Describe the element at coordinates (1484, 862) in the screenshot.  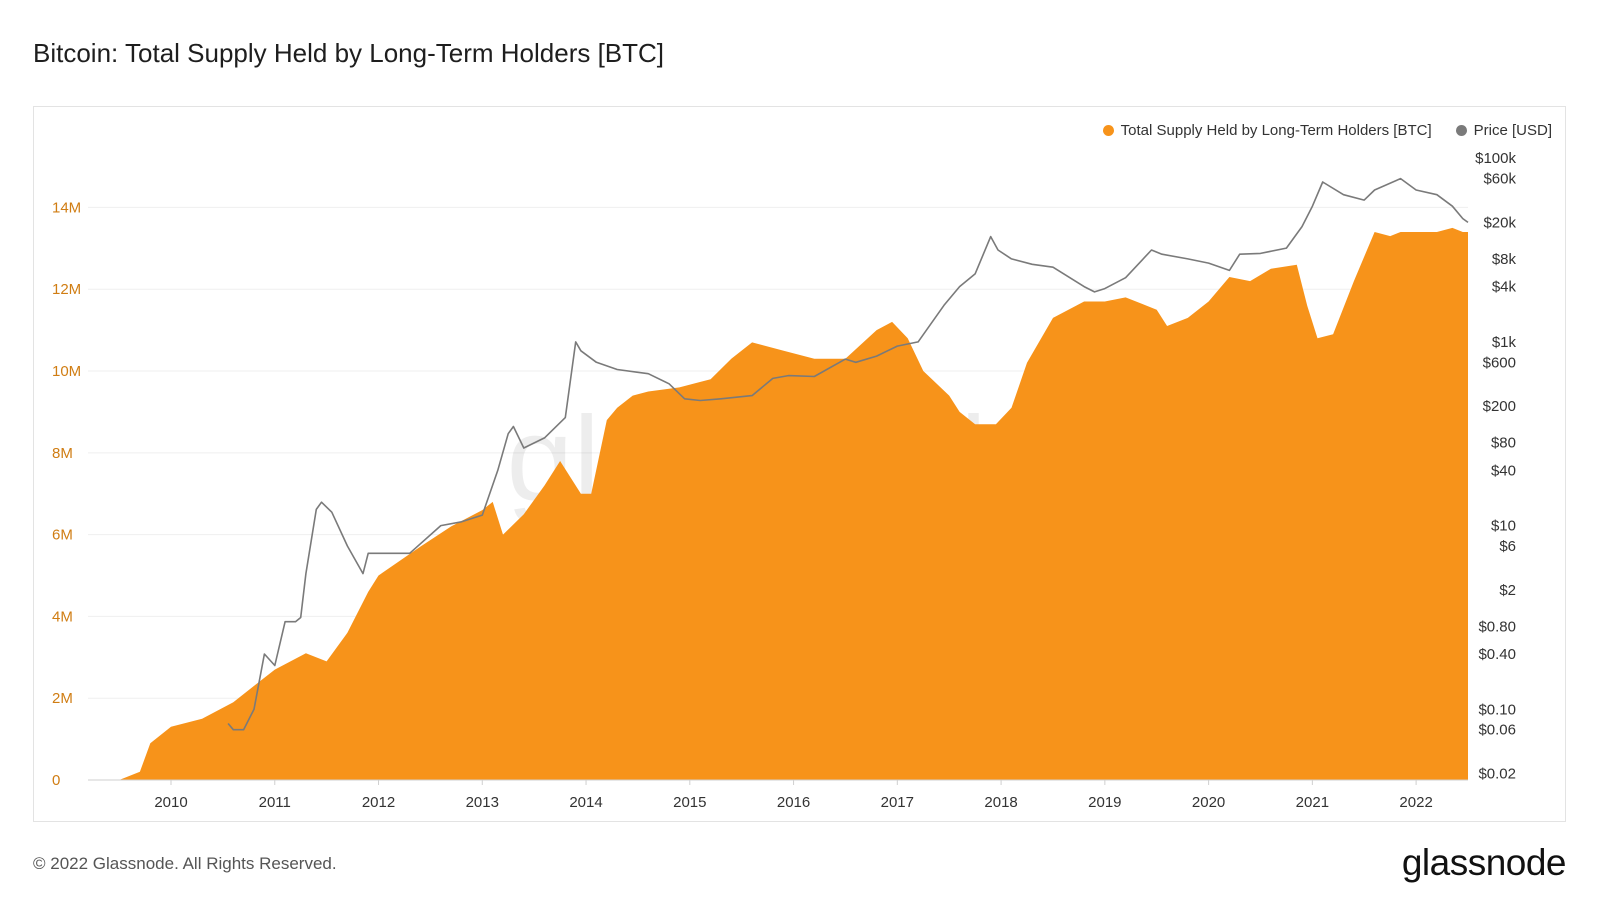
I see `glassnode-logo: glassnode` at that location.